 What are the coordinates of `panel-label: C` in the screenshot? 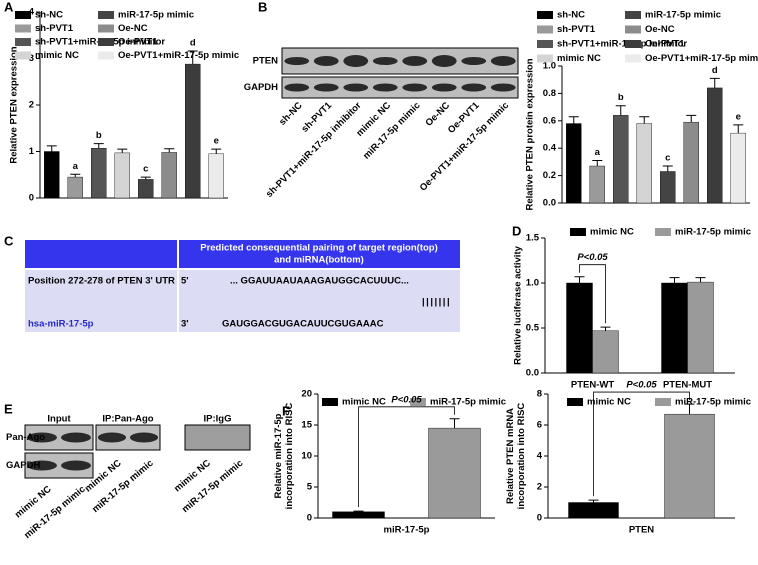 It's located at (9, 240).